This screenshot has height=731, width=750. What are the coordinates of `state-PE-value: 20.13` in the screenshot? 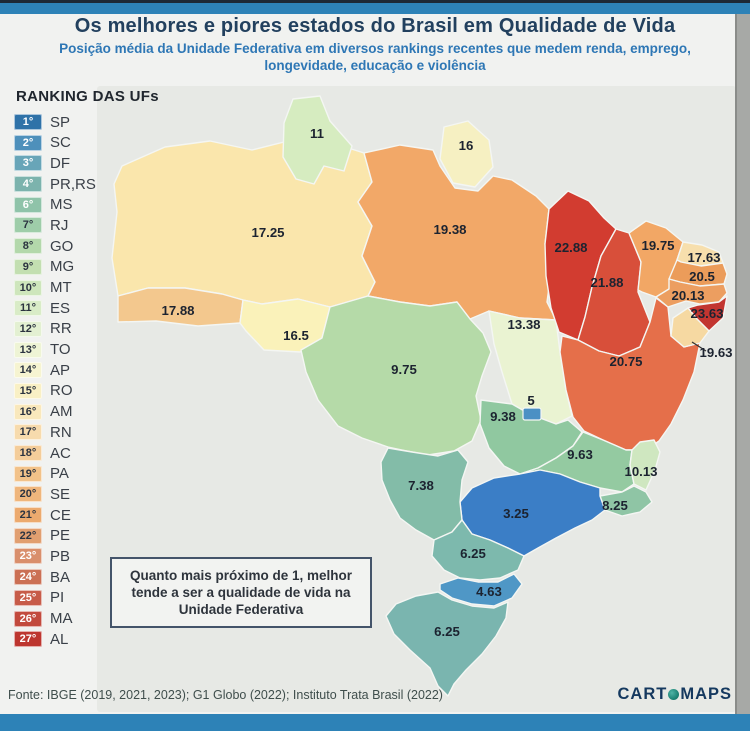 It's located at (687, 295).